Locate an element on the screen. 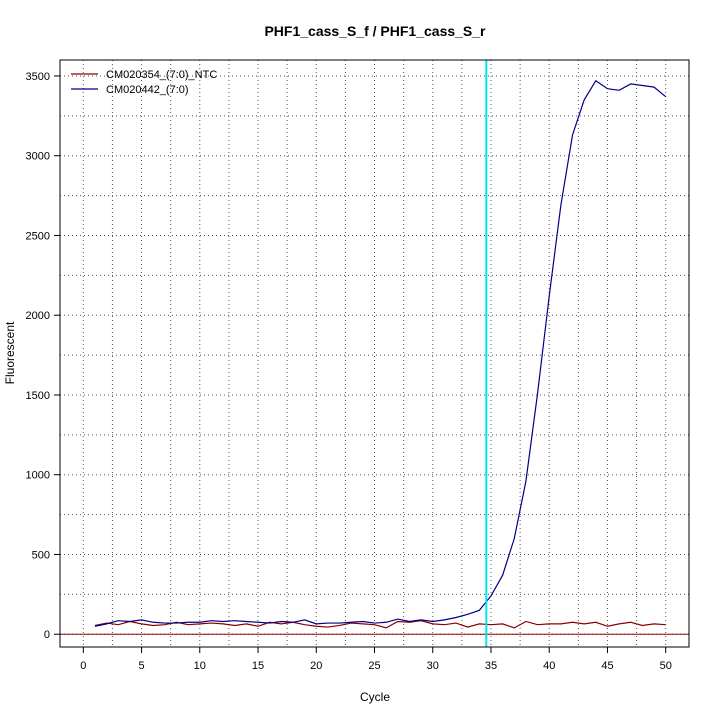 The height and width of the screenshot is (720, 720). x-tick-label: 0 is located at coordinates (83, 666).